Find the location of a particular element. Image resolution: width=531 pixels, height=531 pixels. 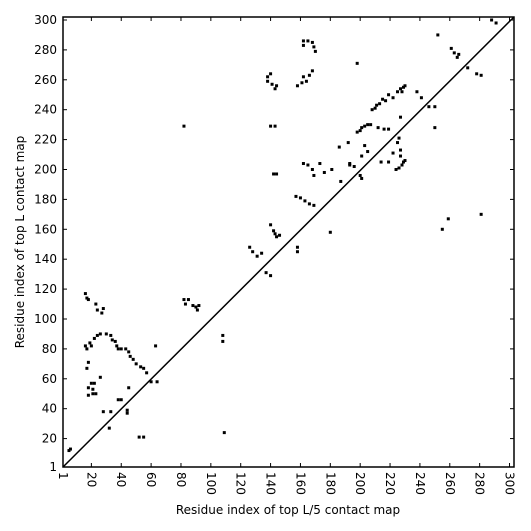

x-tick-label: 20 is located at coordinates (91, 479).